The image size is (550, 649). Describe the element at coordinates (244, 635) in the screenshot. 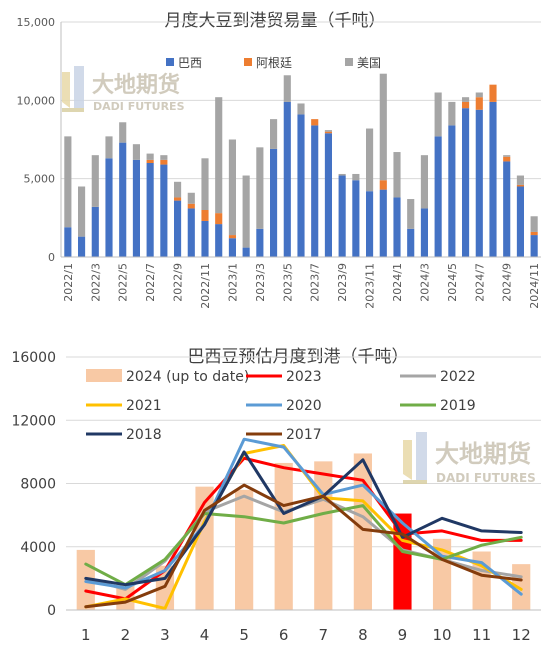

I see `chart2-x-tick-label: 5` at that location.